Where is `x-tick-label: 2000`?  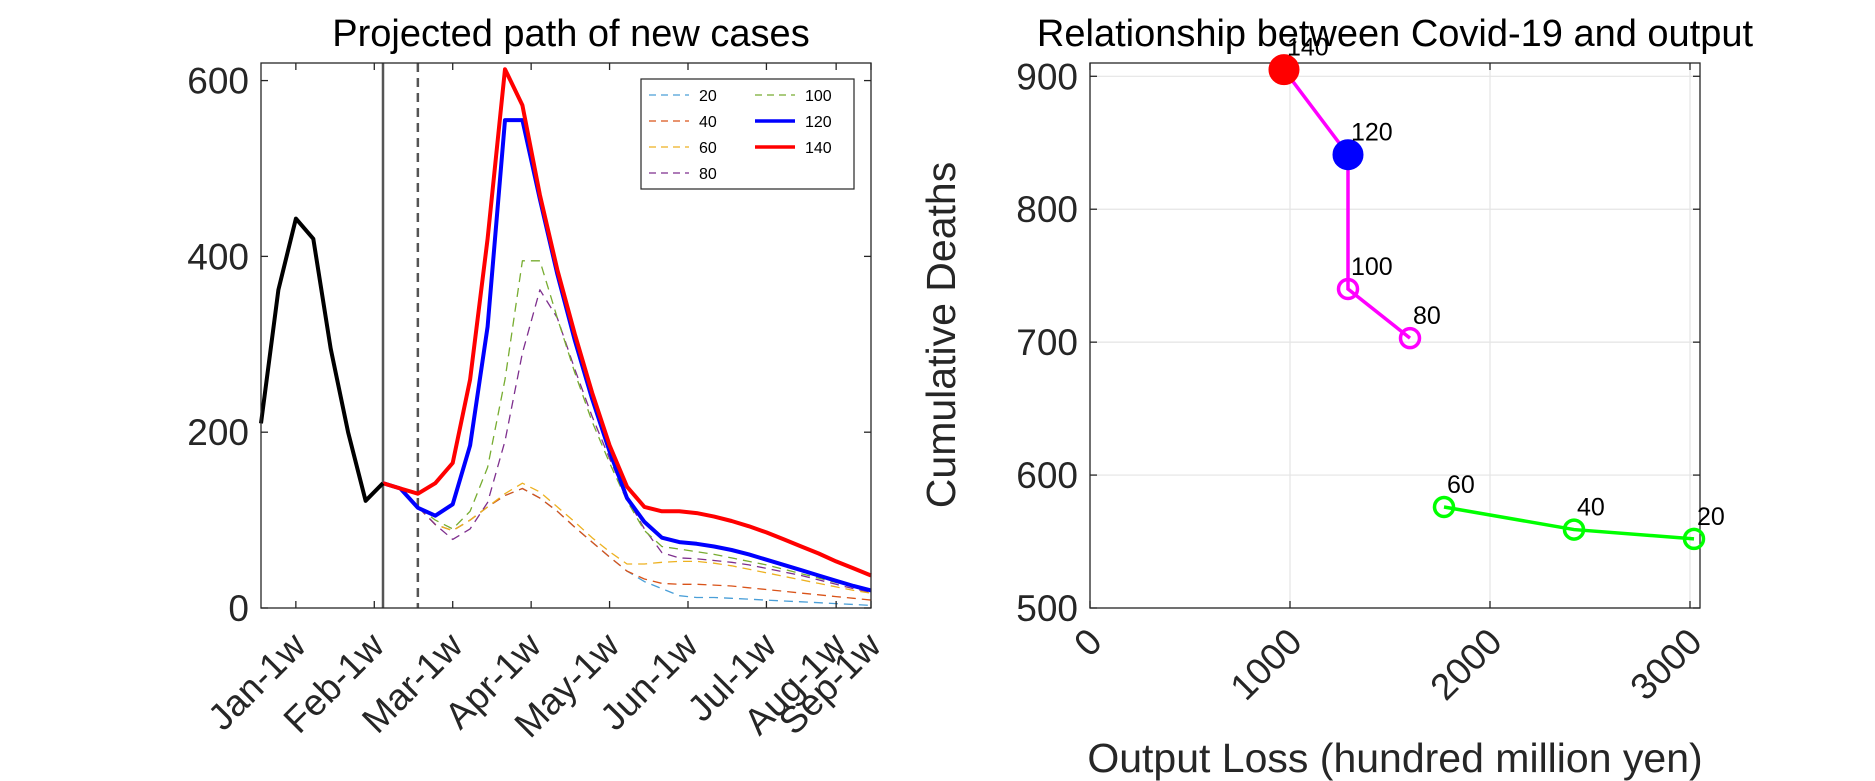 x-tick-label: 2000 is located at coordinates (1465, 664).